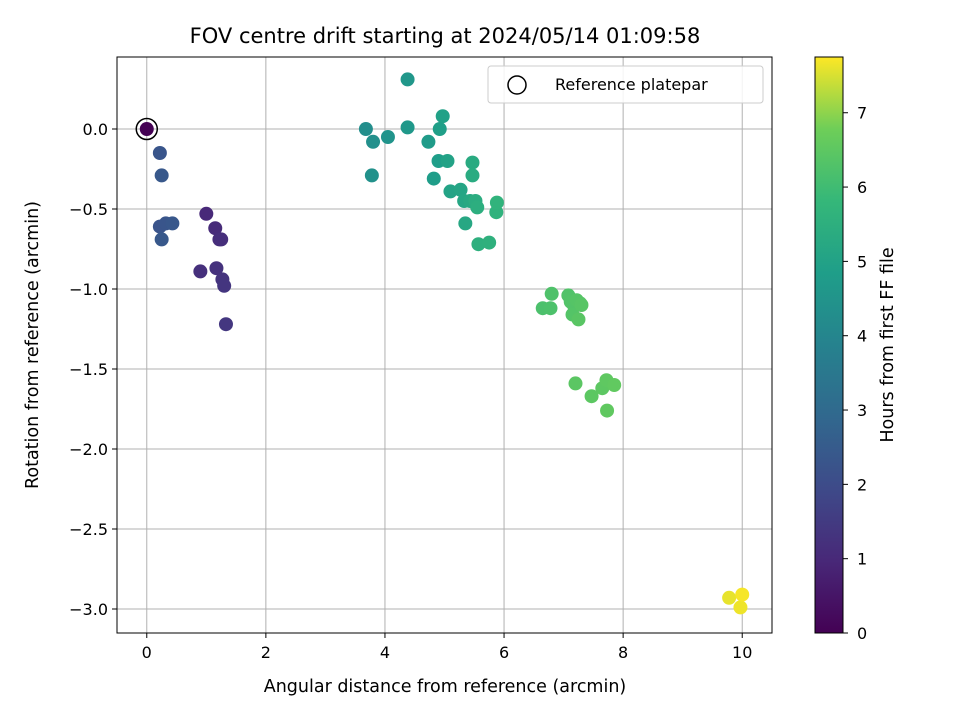 Image resolution: width=960 pixels, height=720 pixels. I want to click on legend-box, so click(625, 84).